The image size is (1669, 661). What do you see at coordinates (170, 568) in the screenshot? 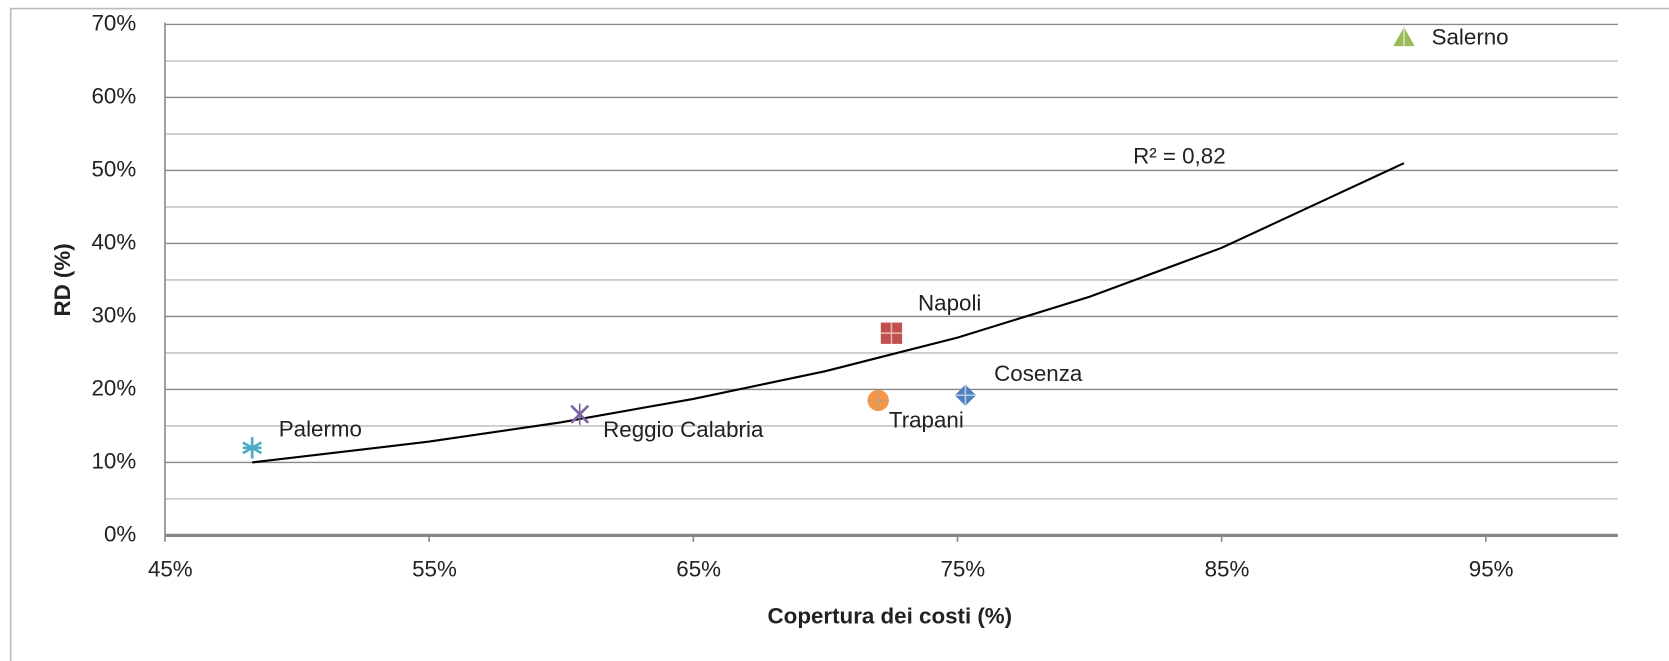
I see `x-tick-label: 45%` at bounding box center [170, 568].